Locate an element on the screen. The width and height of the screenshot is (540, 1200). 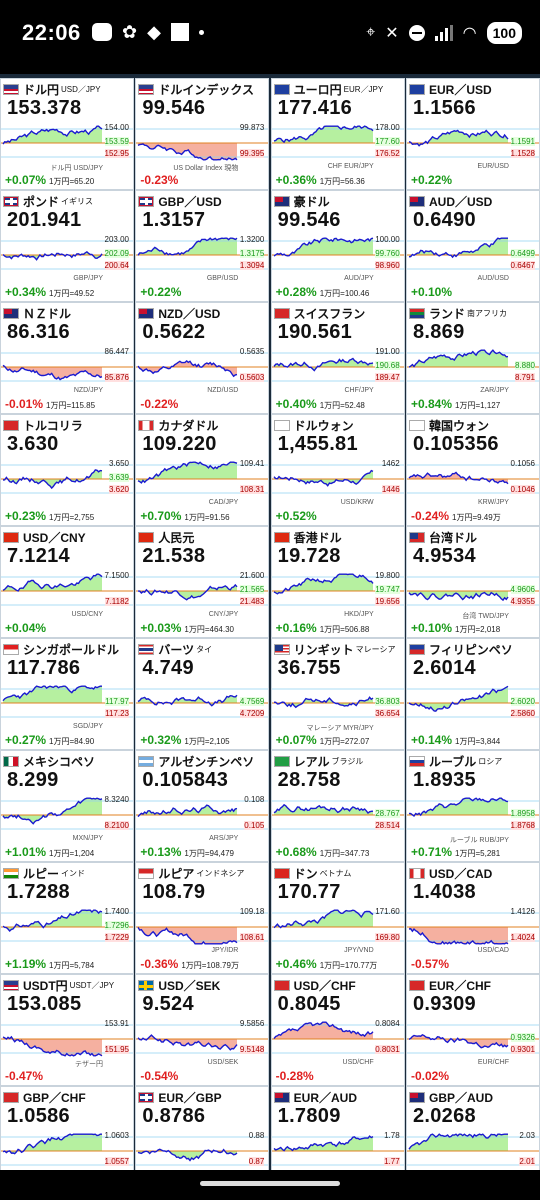
pair-caption: US Dollar Index 現物 is located at coordinates (206, 168).